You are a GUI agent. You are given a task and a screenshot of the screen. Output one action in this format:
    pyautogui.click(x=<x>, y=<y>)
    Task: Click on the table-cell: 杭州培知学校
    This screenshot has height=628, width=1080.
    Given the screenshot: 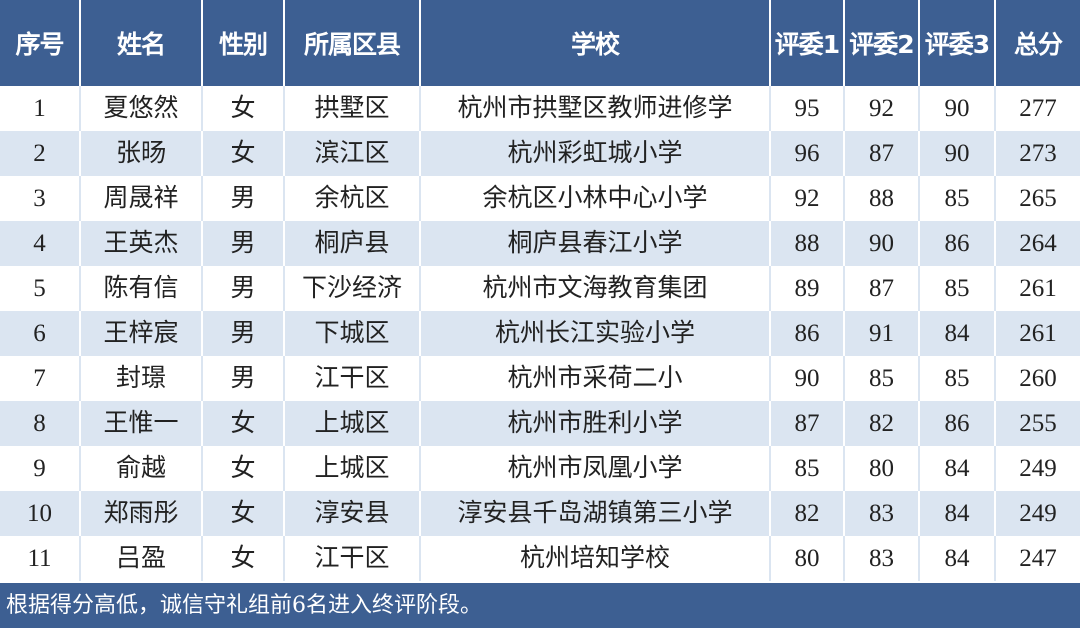 What is the action you would take?
    pyautogui.click(x=595, y=558)
    